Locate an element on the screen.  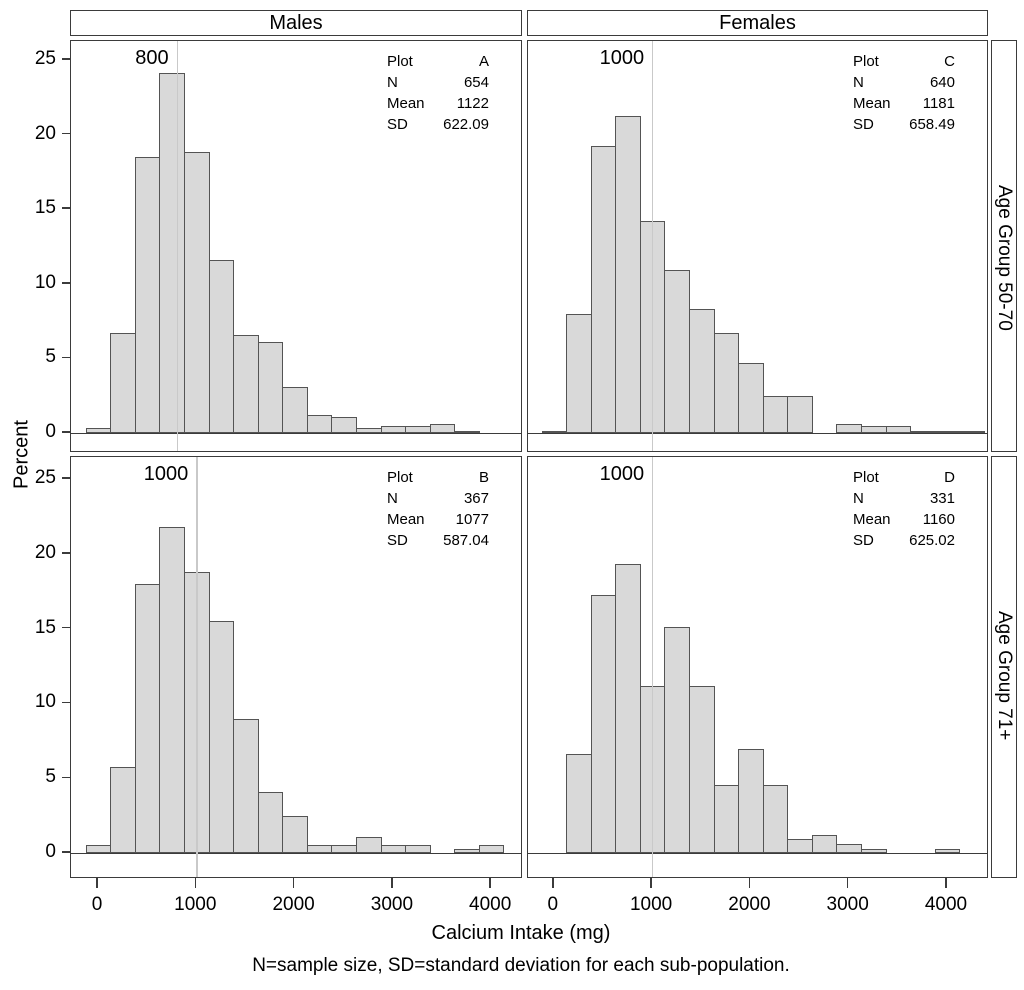
y-axis-tick-label: 20 is located at coordinates (45, 552).